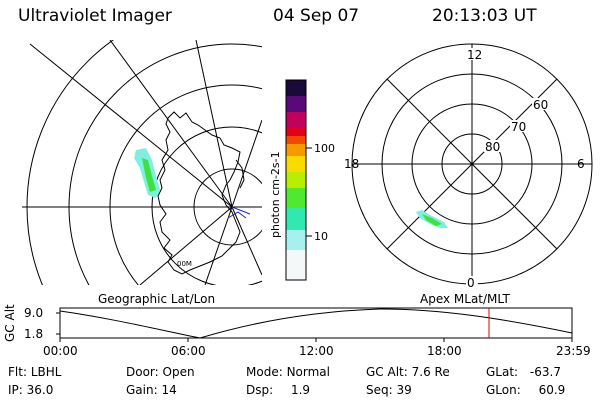 The image size is (600, 400). Describe the element at coordinates (526, 390) in the screenshot. I see `footer-glon: GLon: 60.9` at that location.